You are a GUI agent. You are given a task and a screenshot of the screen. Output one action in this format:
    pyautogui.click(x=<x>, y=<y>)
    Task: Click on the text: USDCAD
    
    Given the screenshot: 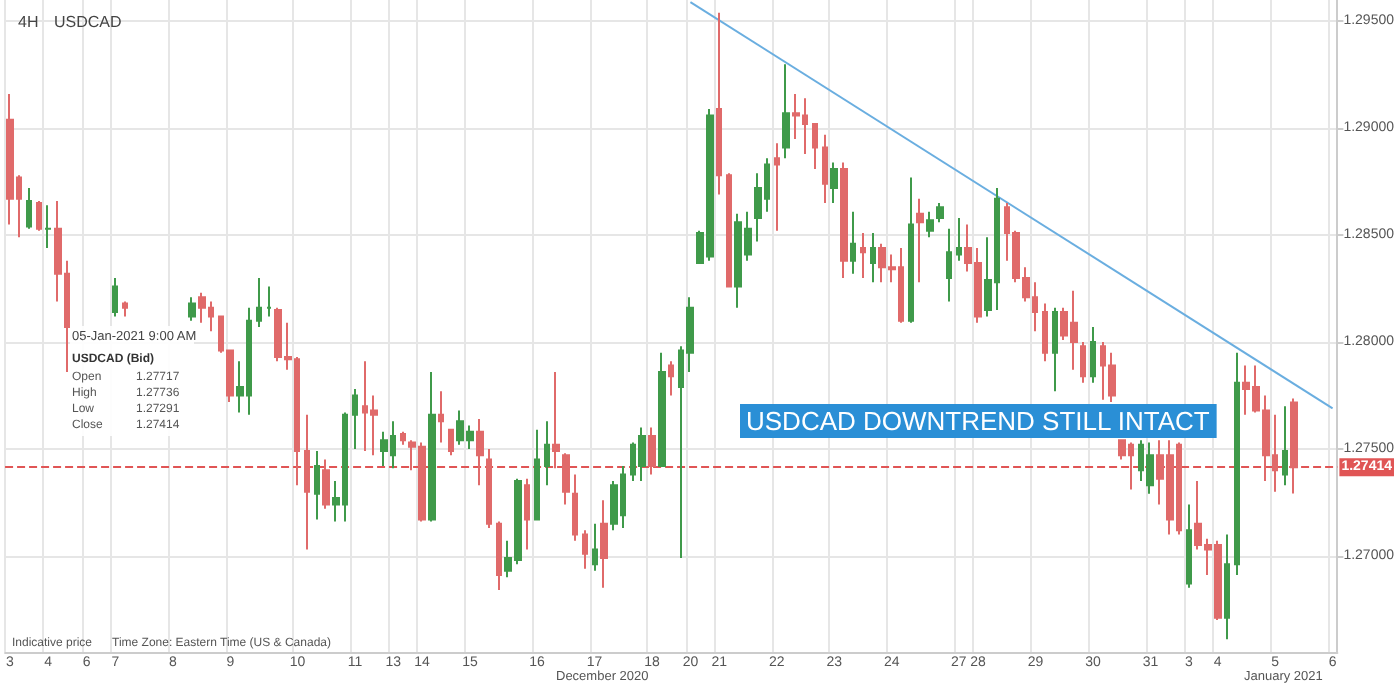 What is the action you would take?
    pyautogui.click(x=88, y=22)
    